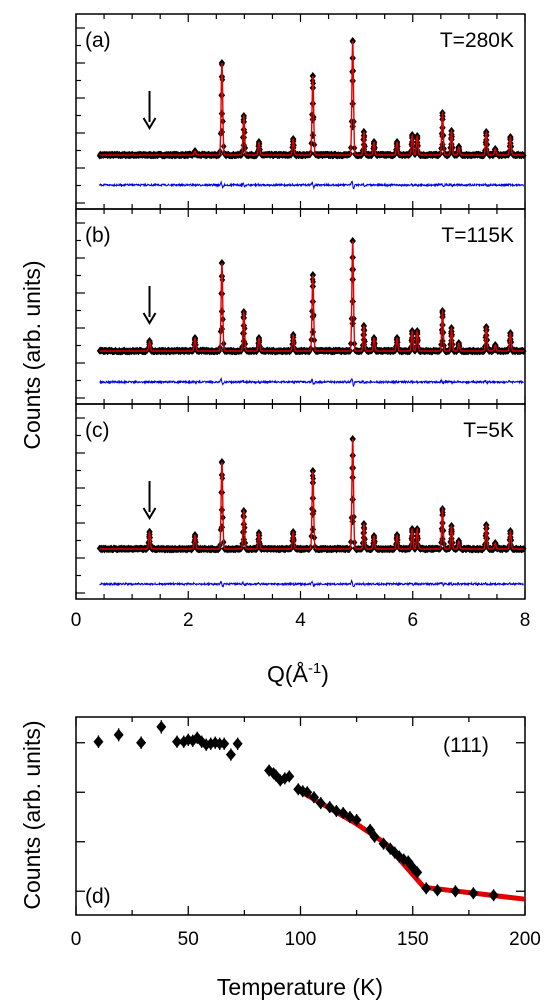 This screenshot has width=546, height=1003. I want to click on q-axis-ticks: 0 2 4 6 8, so click(301, 620).